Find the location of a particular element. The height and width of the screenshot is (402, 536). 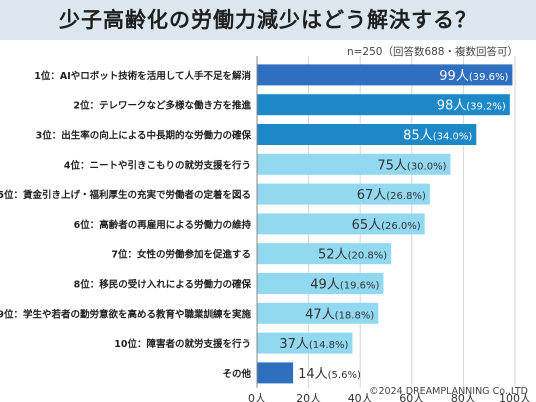

category-label: 2位：テレワークなど多様な働き方を推進 is located at coordinates (162, 106).